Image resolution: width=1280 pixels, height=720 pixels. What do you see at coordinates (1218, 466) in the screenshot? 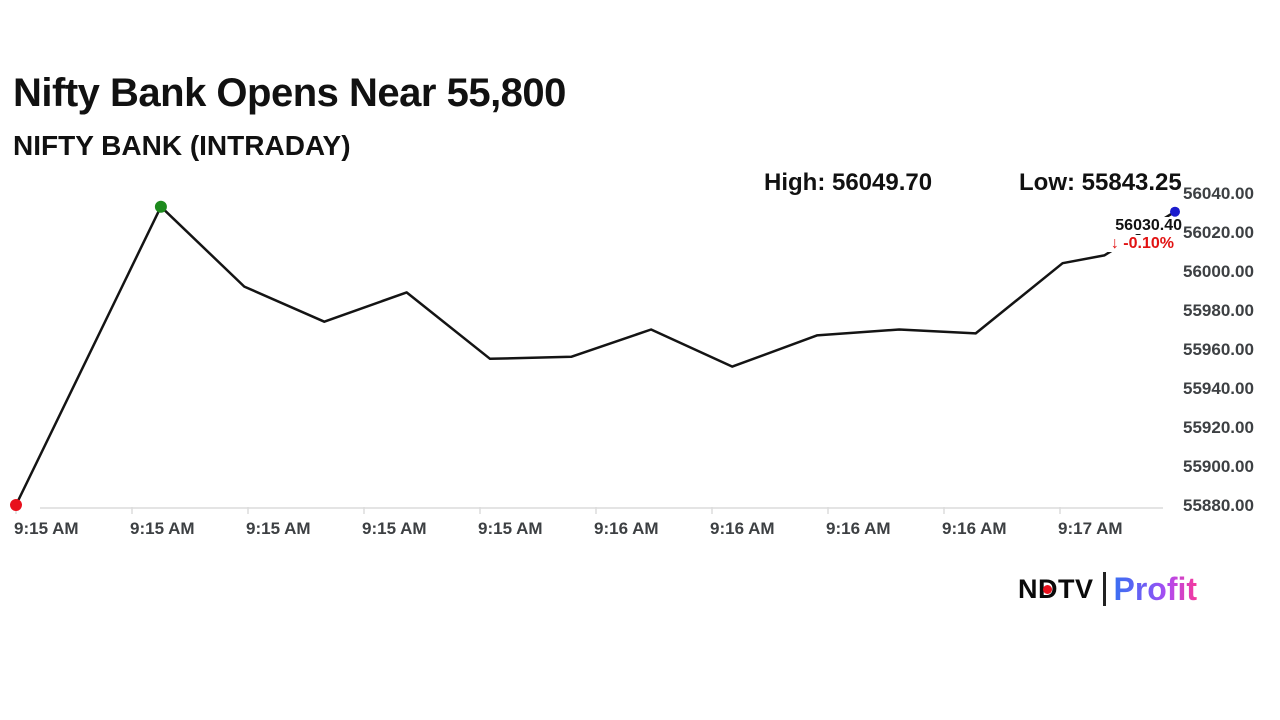
I see `y-axis-label: 55900.00` at bounding box center [1218, 466].